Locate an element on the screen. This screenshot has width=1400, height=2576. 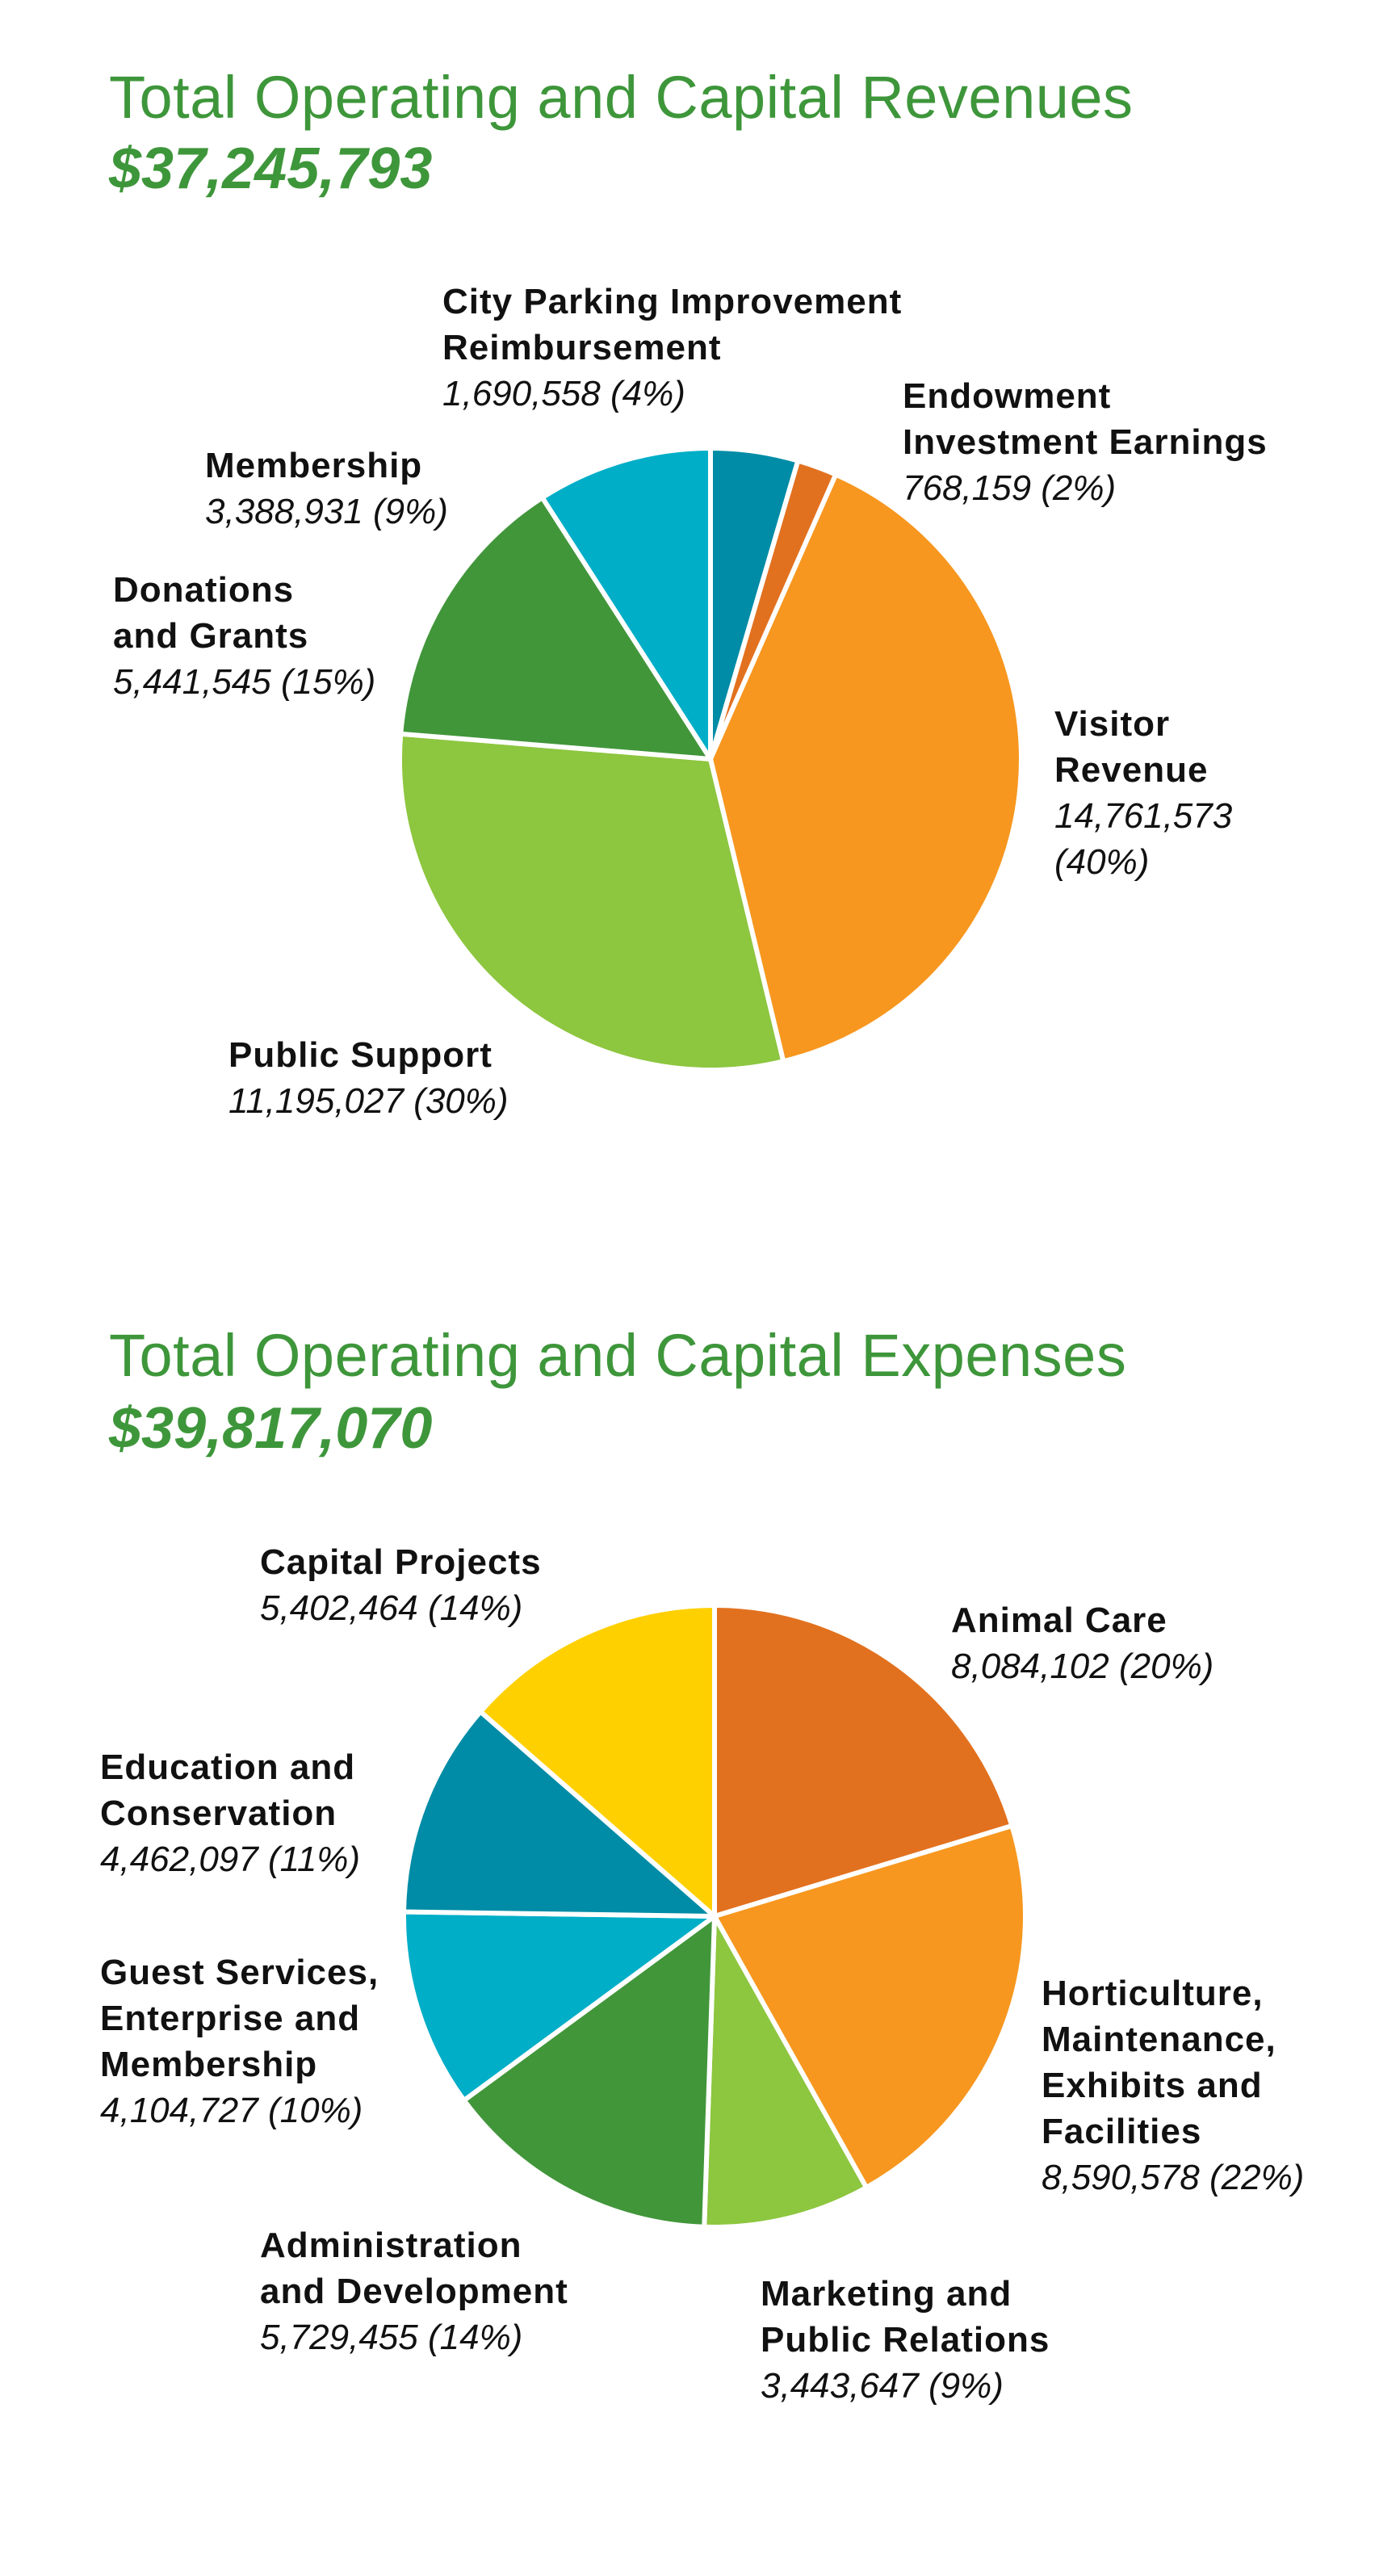
slice-label-name: Administration and Development is located at coordinates (414, 2268).